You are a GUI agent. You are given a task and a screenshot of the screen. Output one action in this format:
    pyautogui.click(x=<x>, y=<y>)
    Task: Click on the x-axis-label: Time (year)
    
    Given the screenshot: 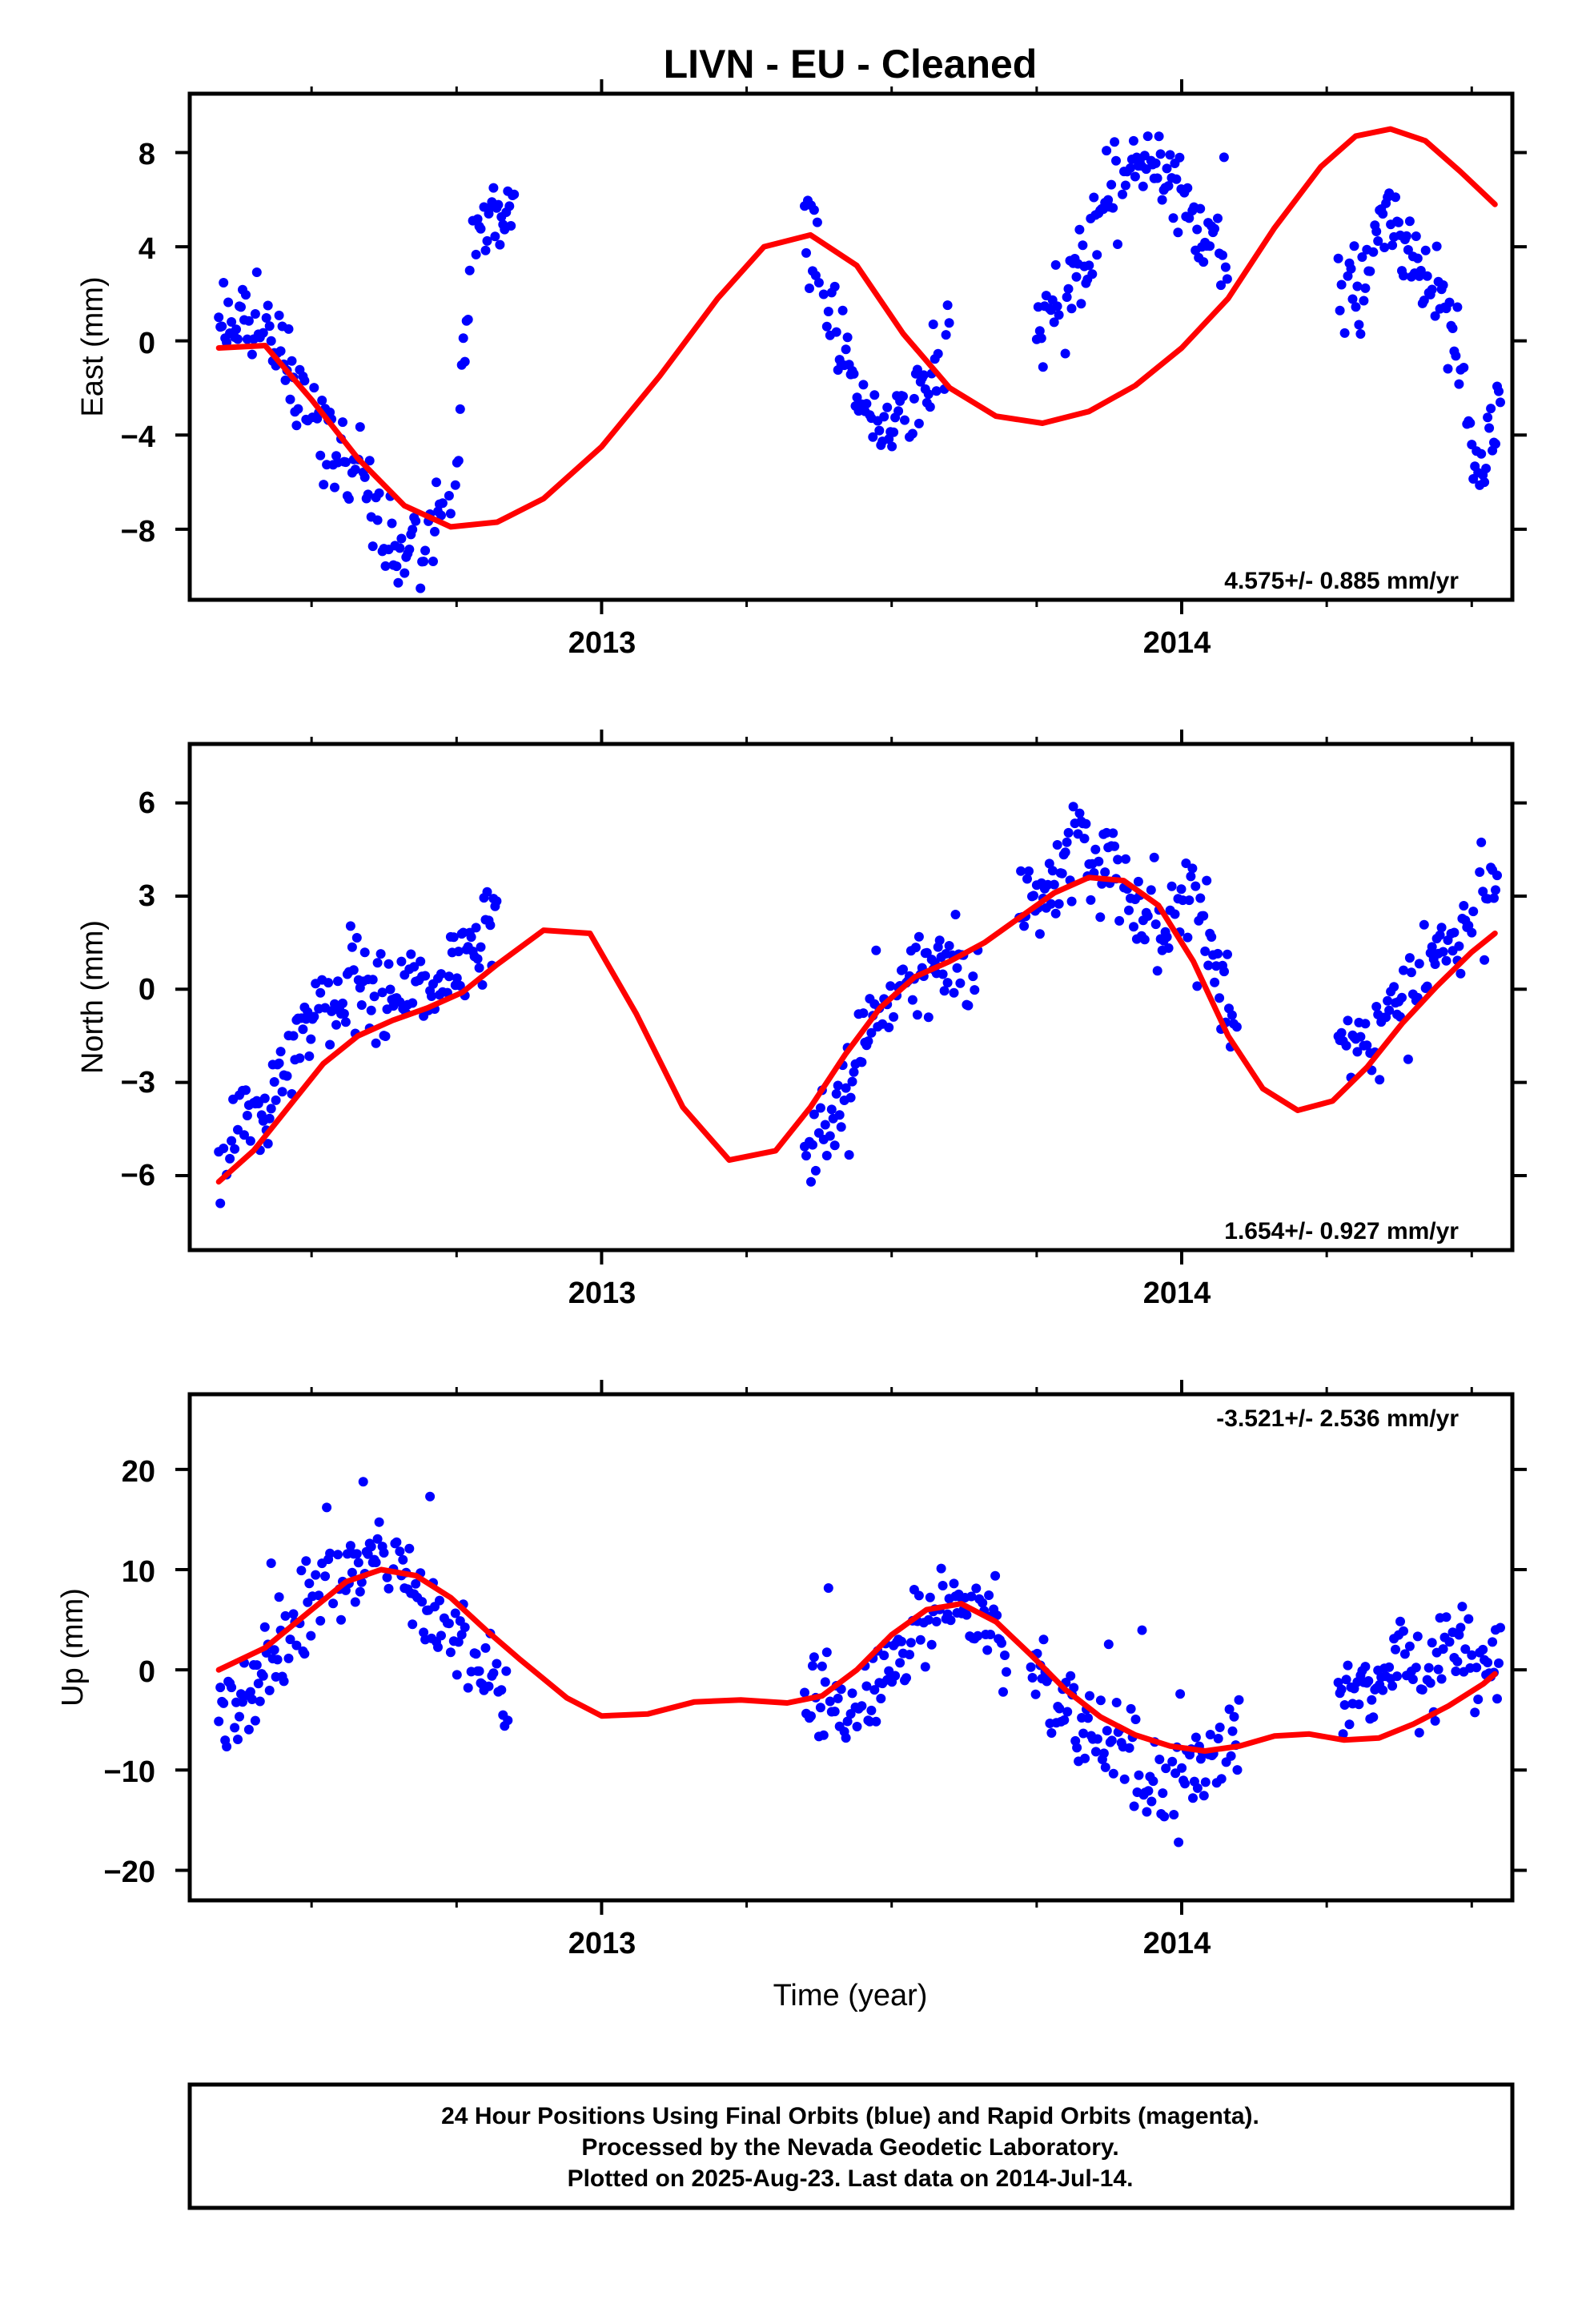 What is the action you would take?
    pyautogui.click(x=850, y=1996)
    